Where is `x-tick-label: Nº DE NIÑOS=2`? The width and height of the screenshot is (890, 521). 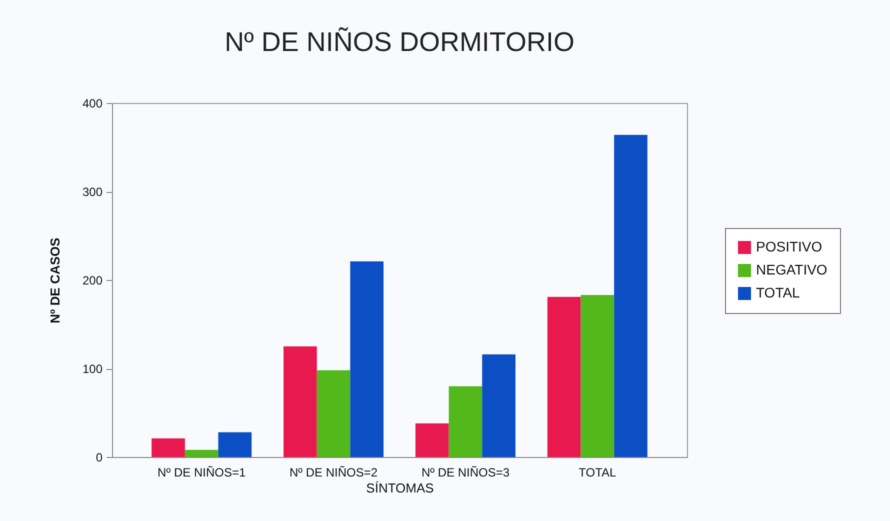
x-tick-label: Nº DE NIÑOS=2 is located at coordinates (333, 473).